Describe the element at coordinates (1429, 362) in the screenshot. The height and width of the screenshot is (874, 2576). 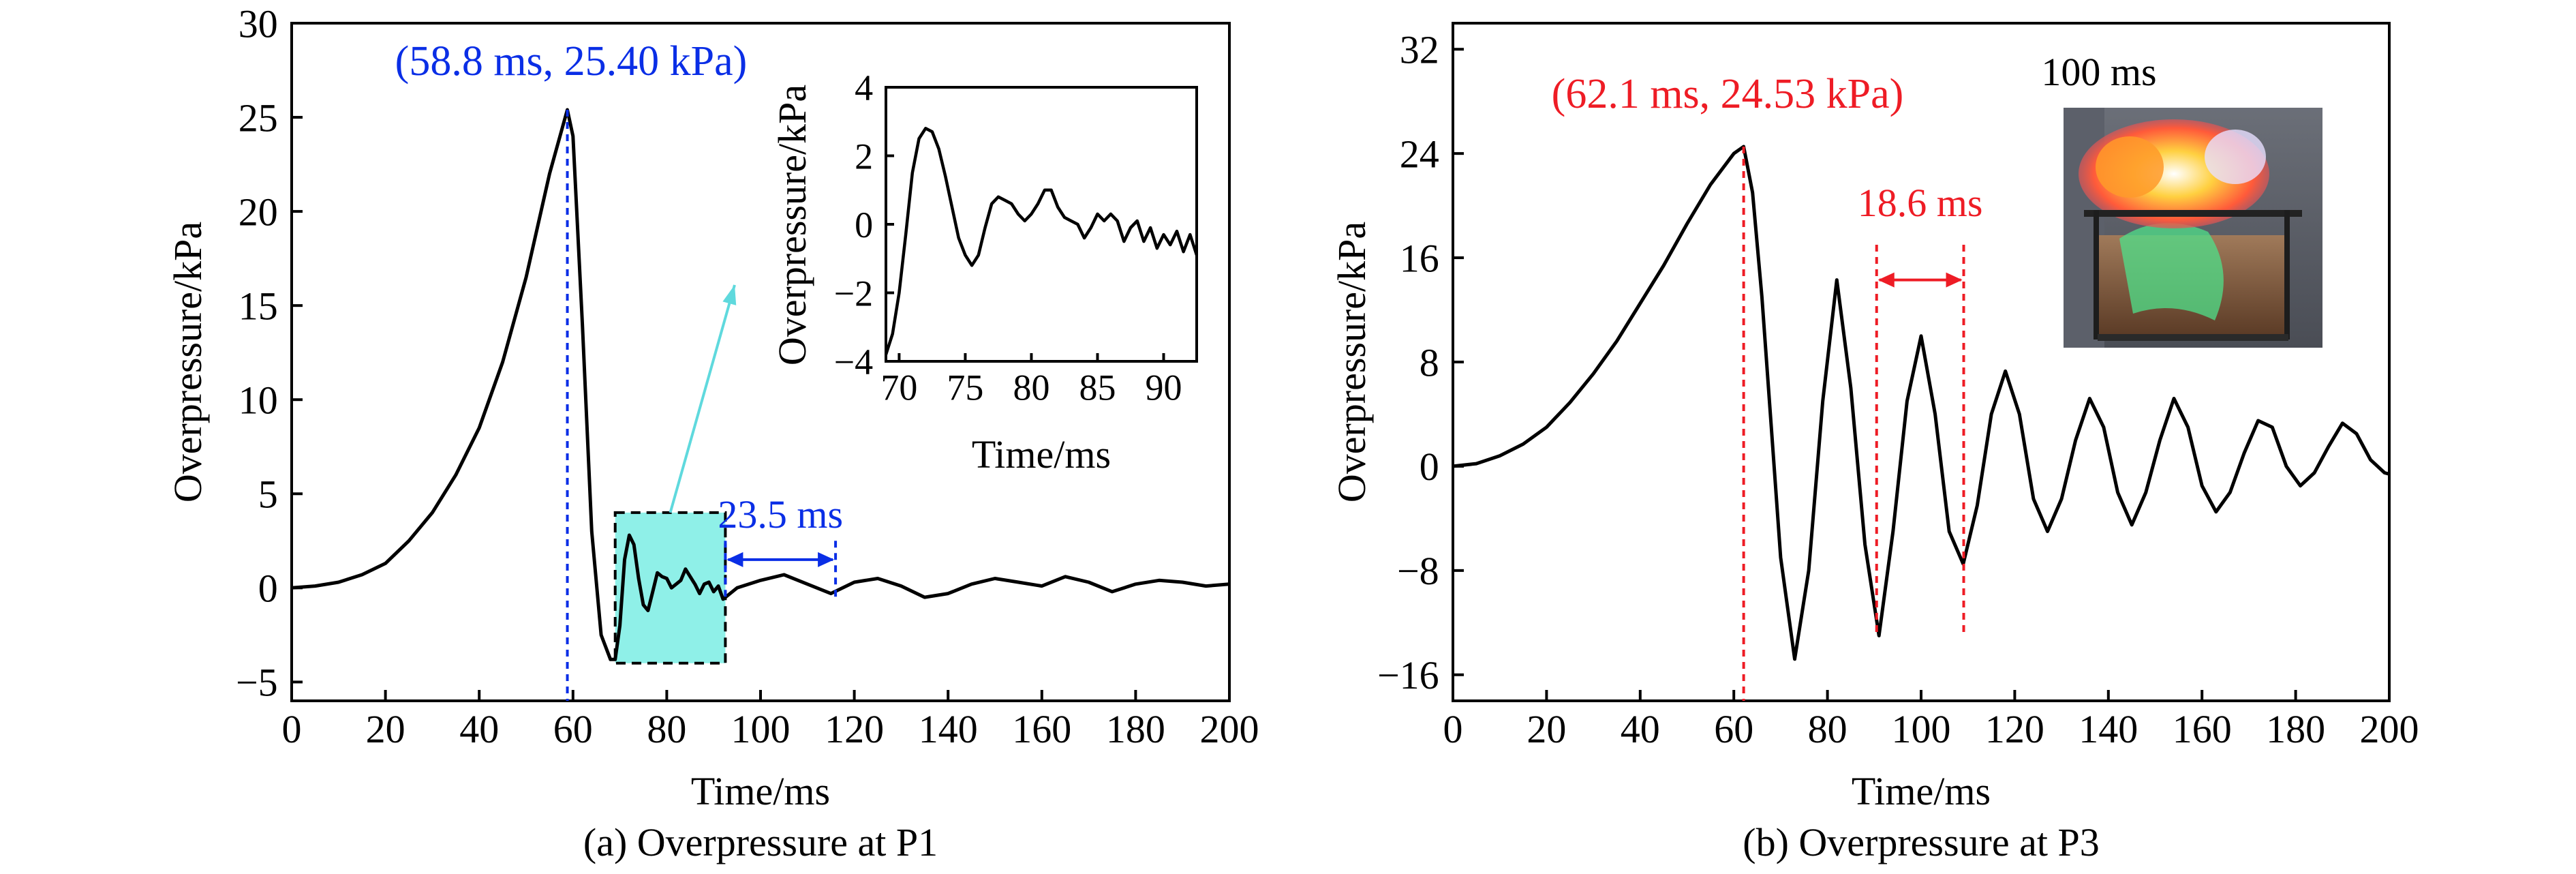
I see `y-tick-label: 8` at that location.